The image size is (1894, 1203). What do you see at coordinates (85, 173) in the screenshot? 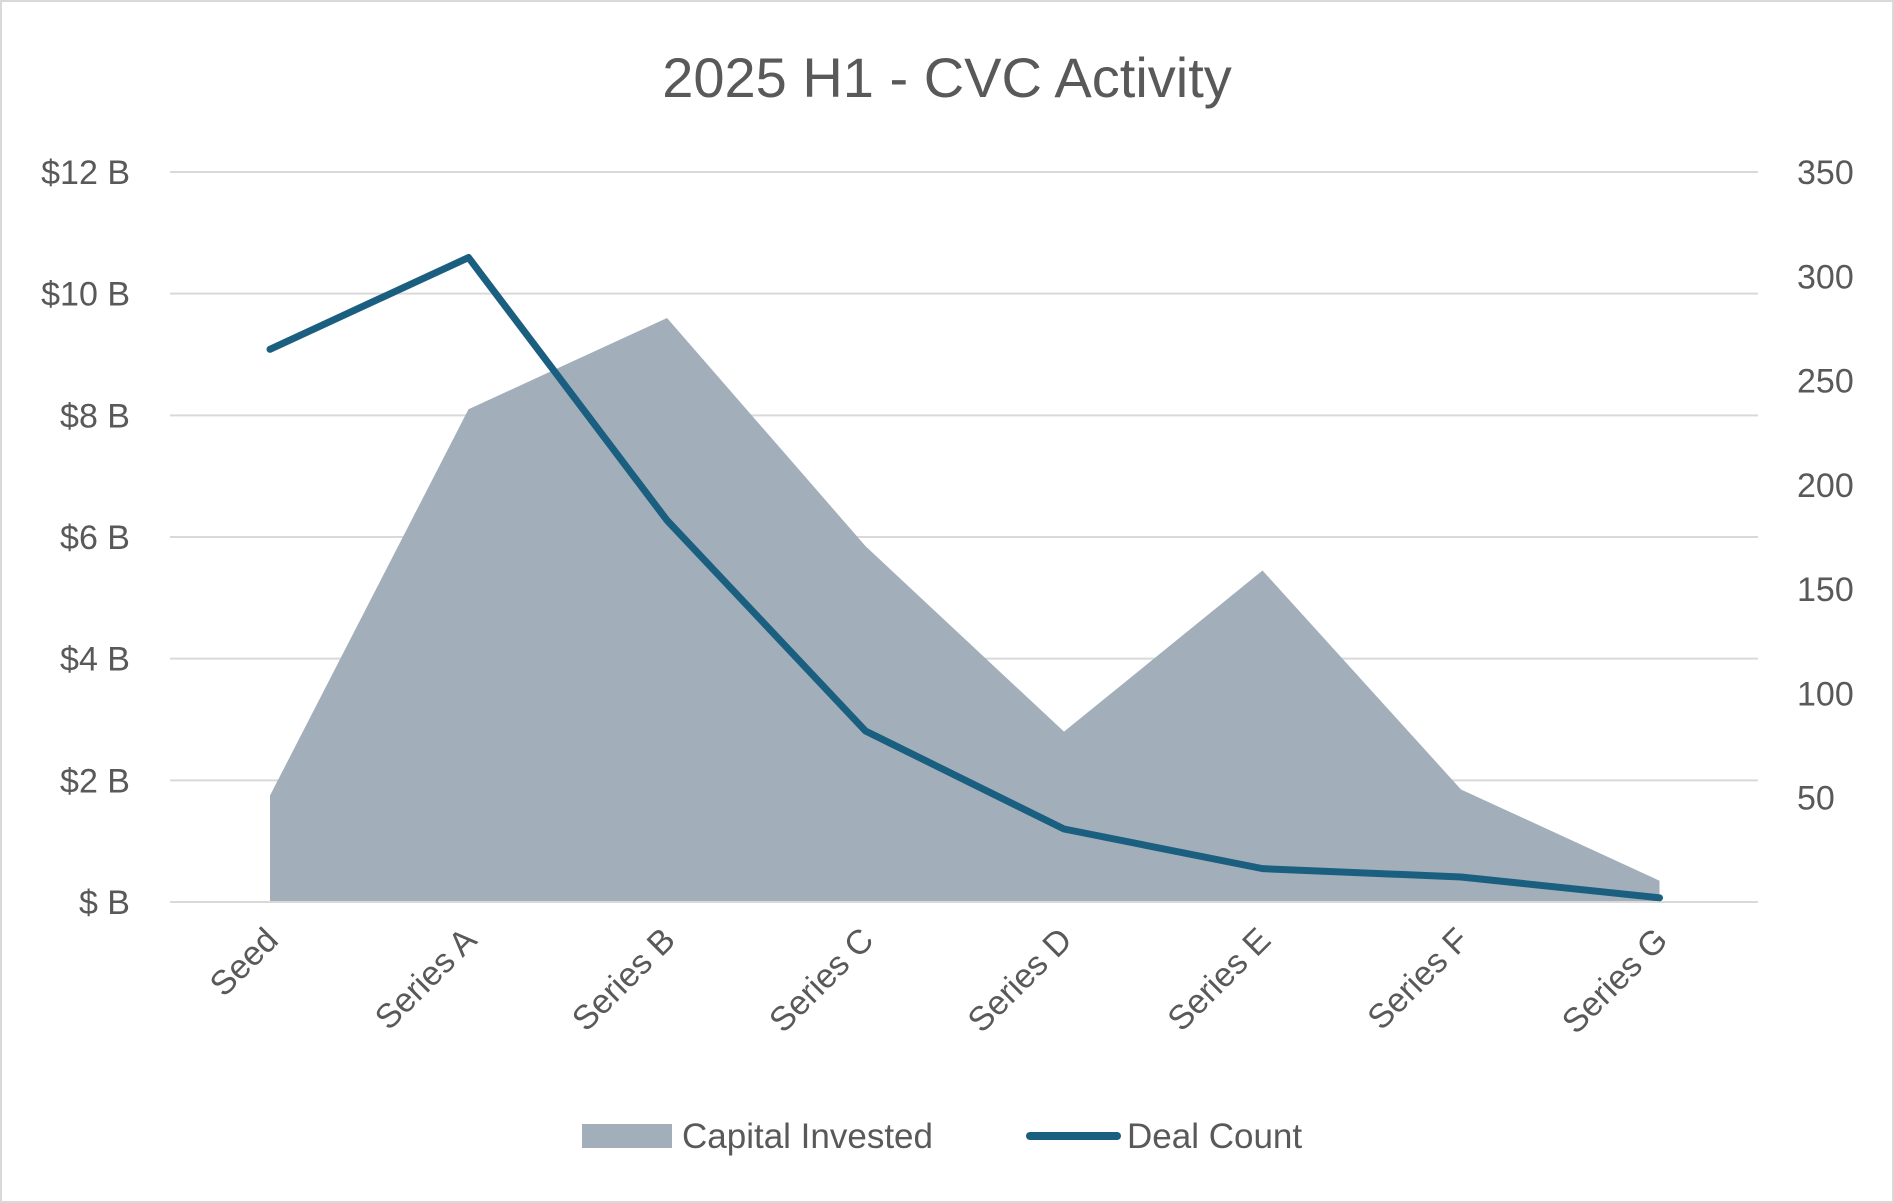
I see `y-left-tick-label: $12 B` at bounding box center [85, 173].